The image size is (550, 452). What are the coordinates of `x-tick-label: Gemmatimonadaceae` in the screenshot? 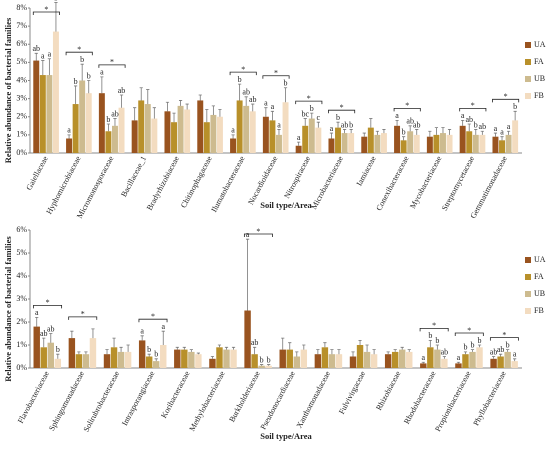 It's located at (489, 187).